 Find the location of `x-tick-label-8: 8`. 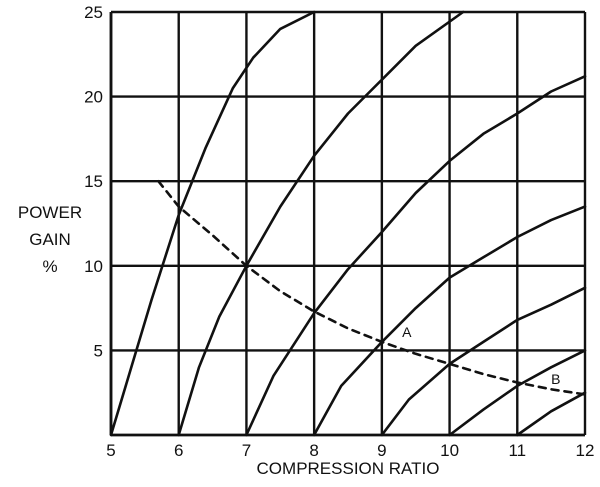

x-tick-label-8: 8 is located at coordinates (313, 450).